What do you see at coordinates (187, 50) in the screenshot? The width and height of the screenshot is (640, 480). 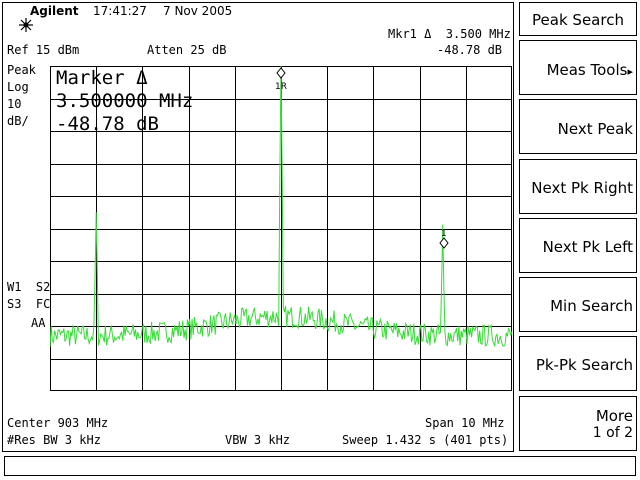 I see `attenuation: Atten 25 dB` at bounding box center [187, 50].